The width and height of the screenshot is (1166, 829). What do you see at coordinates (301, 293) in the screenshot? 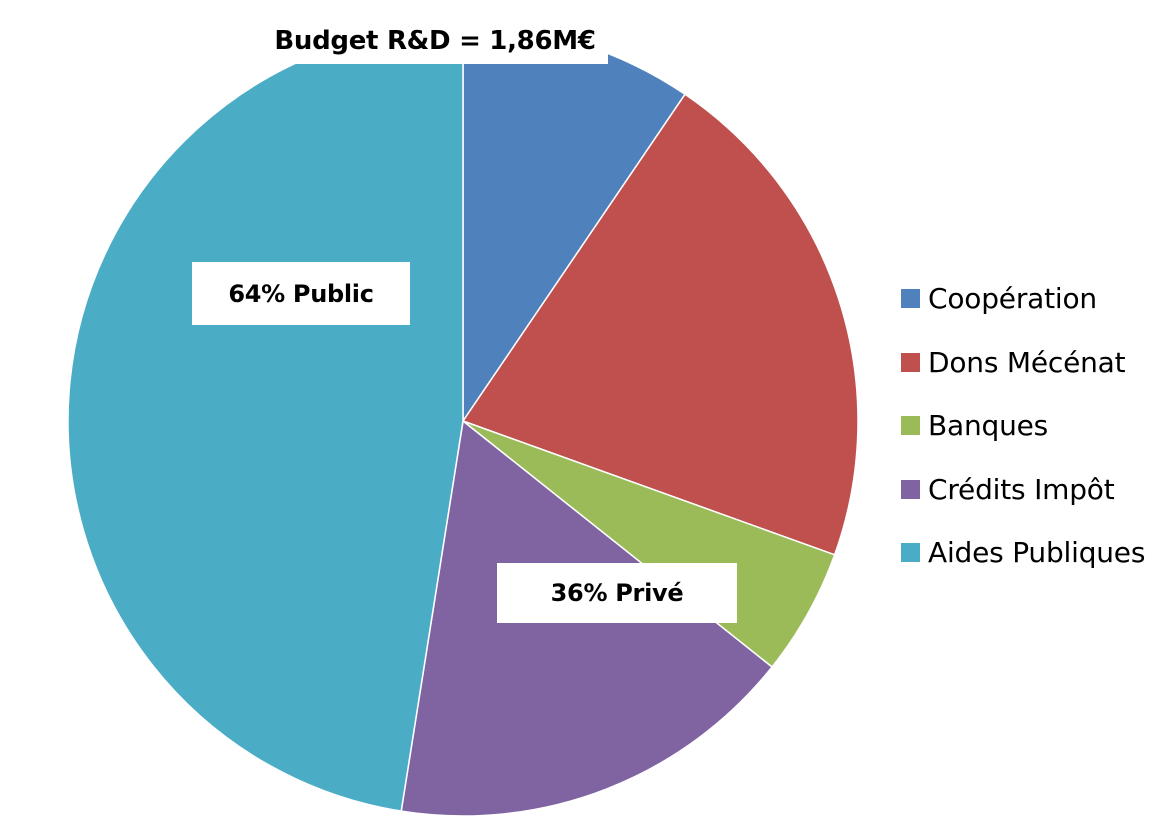
I see `annotation-public: 64% Public` at bounding box center [301, 293].